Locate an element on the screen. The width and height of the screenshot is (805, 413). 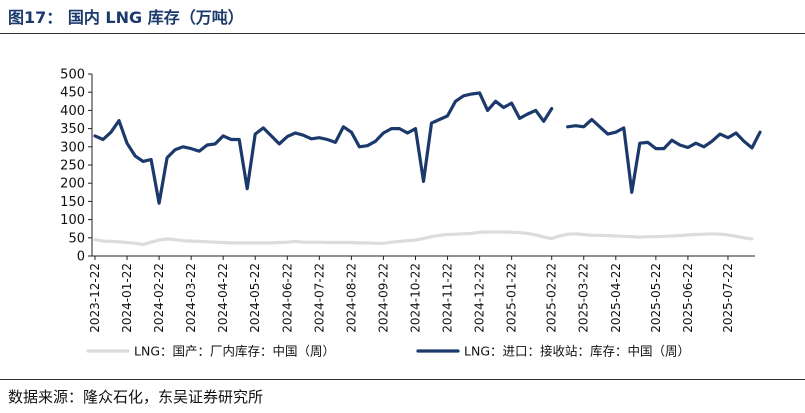
x-tick-label: 2024-11-22 is located at coordinates (448, 298).